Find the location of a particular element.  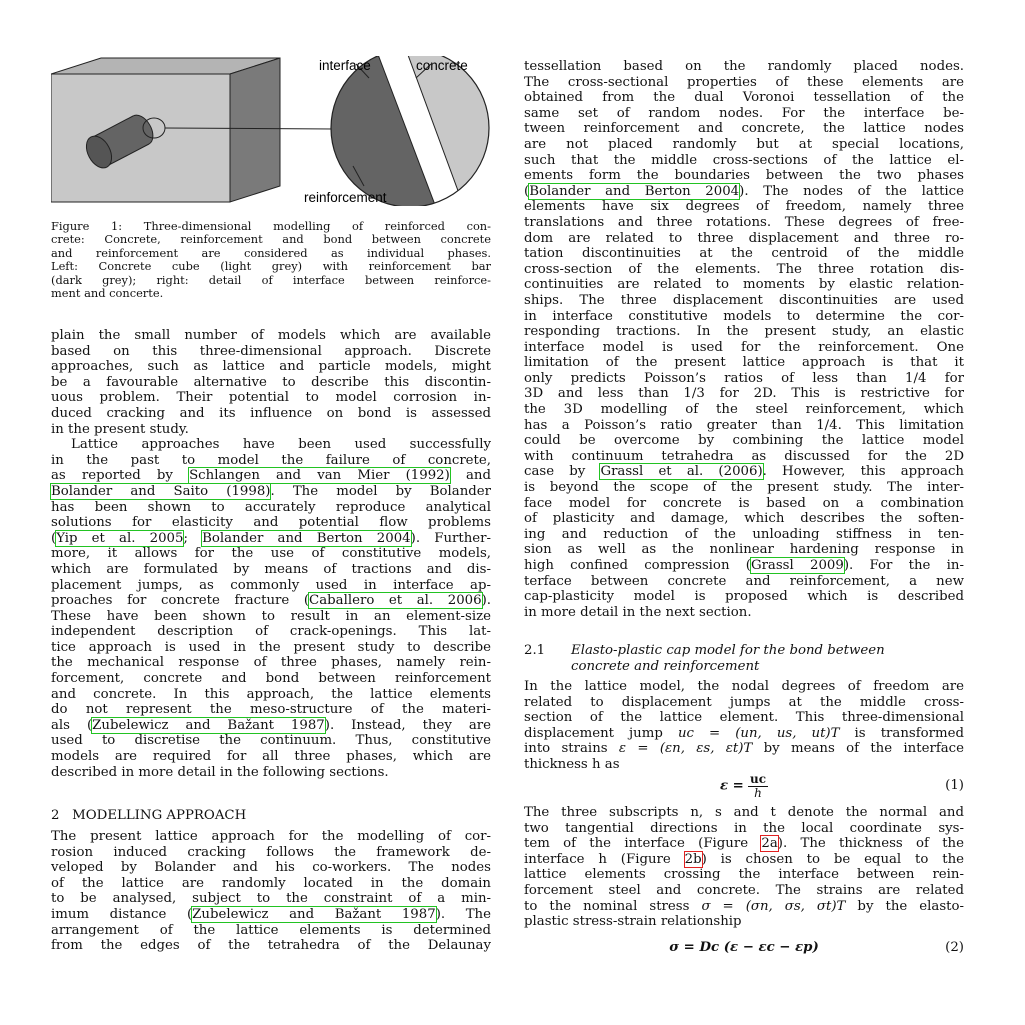

figure-1-illustration: interface concrete reinforcement is located at coordinates (270, 131).